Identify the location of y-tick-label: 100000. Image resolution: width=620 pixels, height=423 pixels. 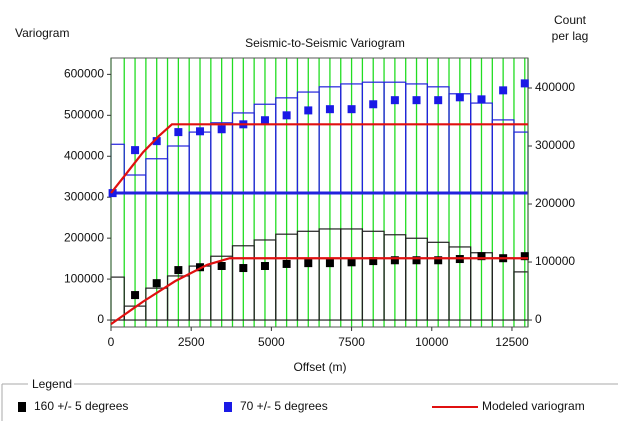
(84, 278).